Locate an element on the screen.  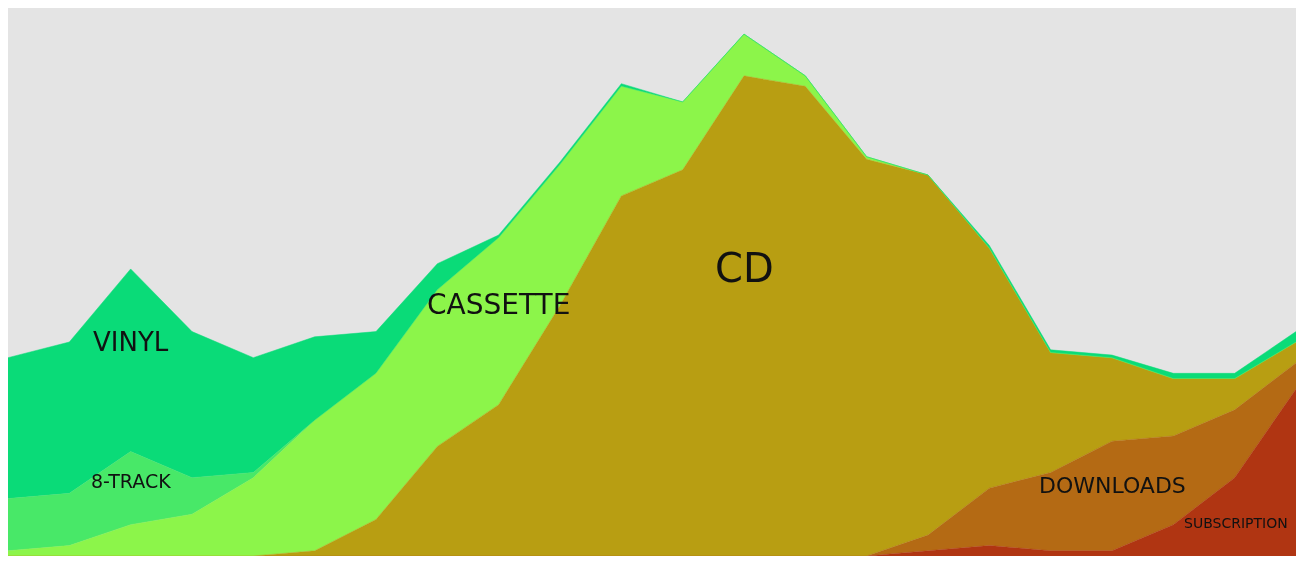
series-label: VINYL is located at coordinates (131, 342).